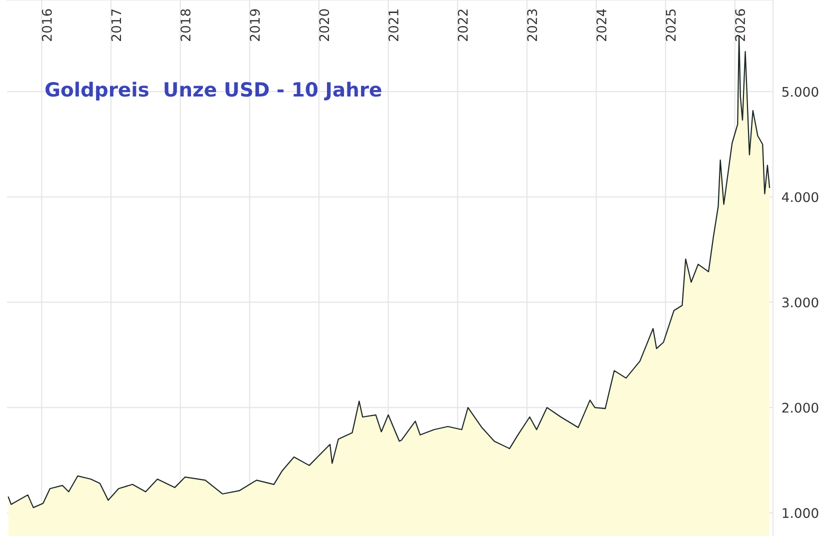 Image resolution: width=826 pixels, height=536 pixels. What do you see at coordinates (116, 25) in the screenshot?
I see `x-tick-label: 2017` at bounding box center [116, 25].